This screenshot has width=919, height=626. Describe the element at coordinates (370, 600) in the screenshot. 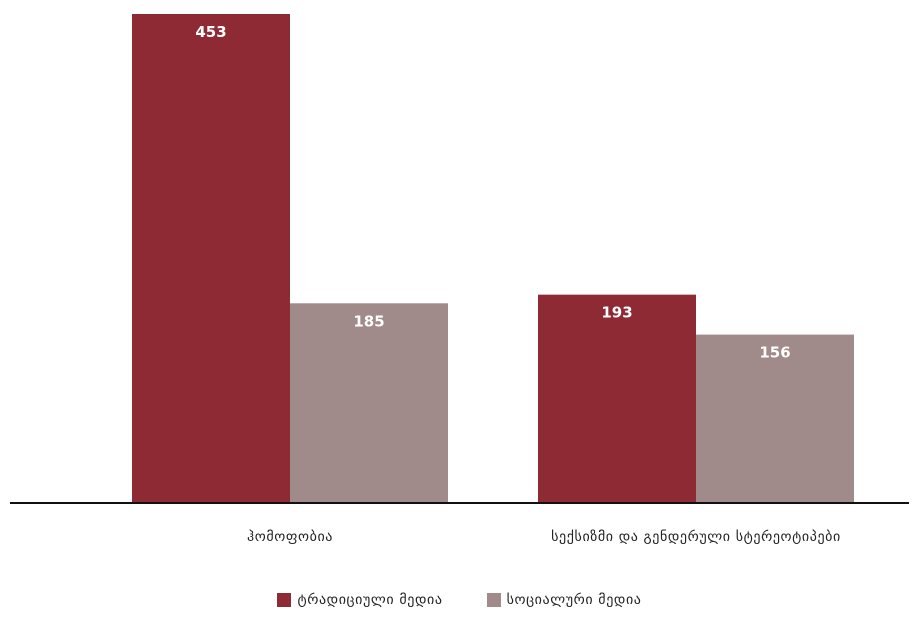

I see `legend-label-traditional-media: ტრადიციული მედია` at that location.